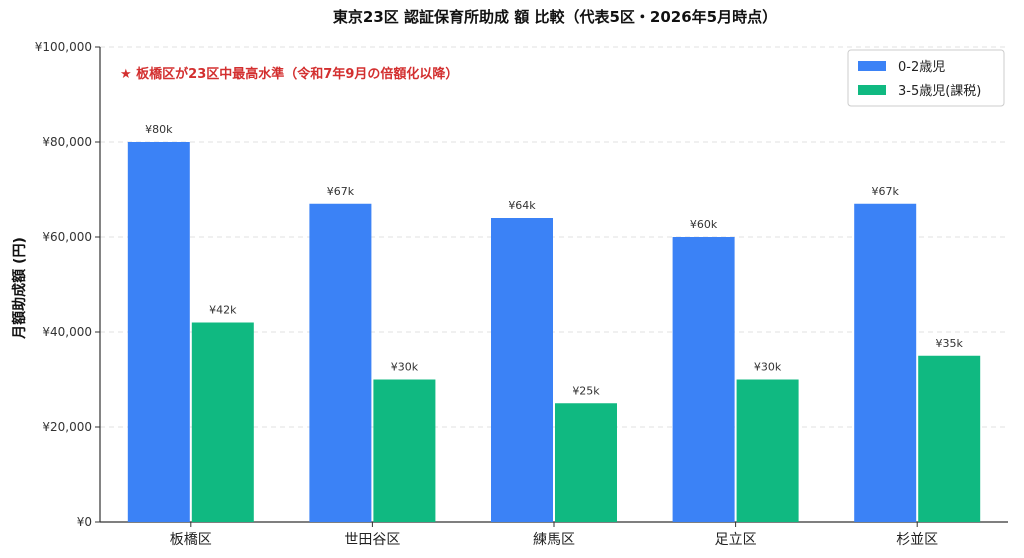  What do you see at coordinates (67, 427) in the screenshot?
I see `y-tick-label: ¥20,000` at bounding box center [67, 427].